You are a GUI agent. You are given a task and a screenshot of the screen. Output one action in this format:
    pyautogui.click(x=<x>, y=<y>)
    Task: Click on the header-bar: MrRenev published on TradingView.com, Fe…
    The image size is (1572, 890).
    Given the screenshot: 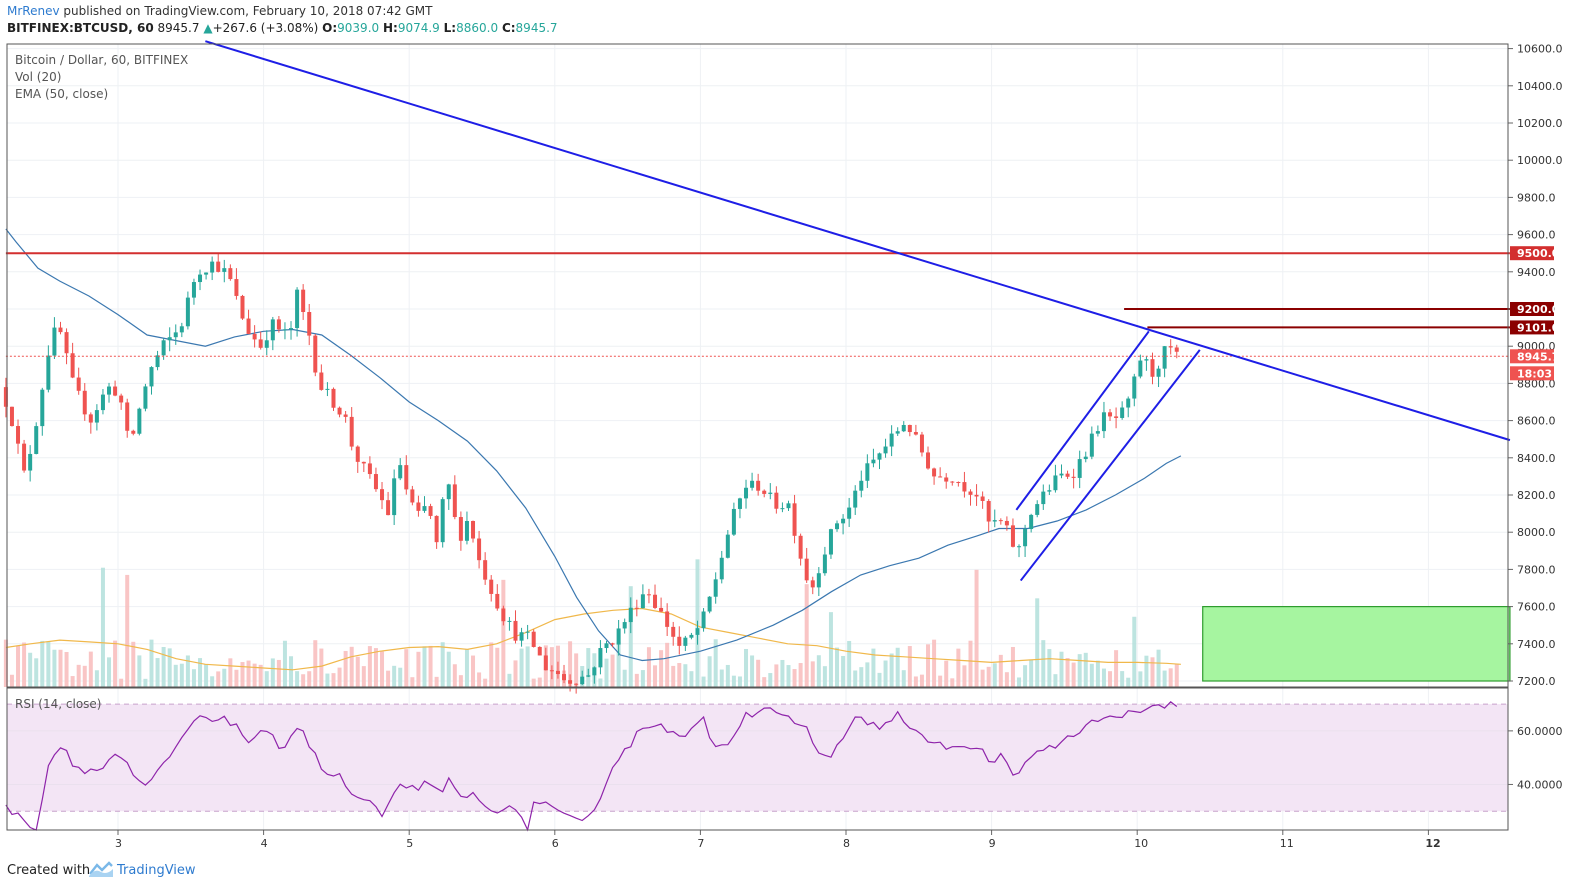 What is the action you would take?
    pyautogui.click(x=786, y=20)
    